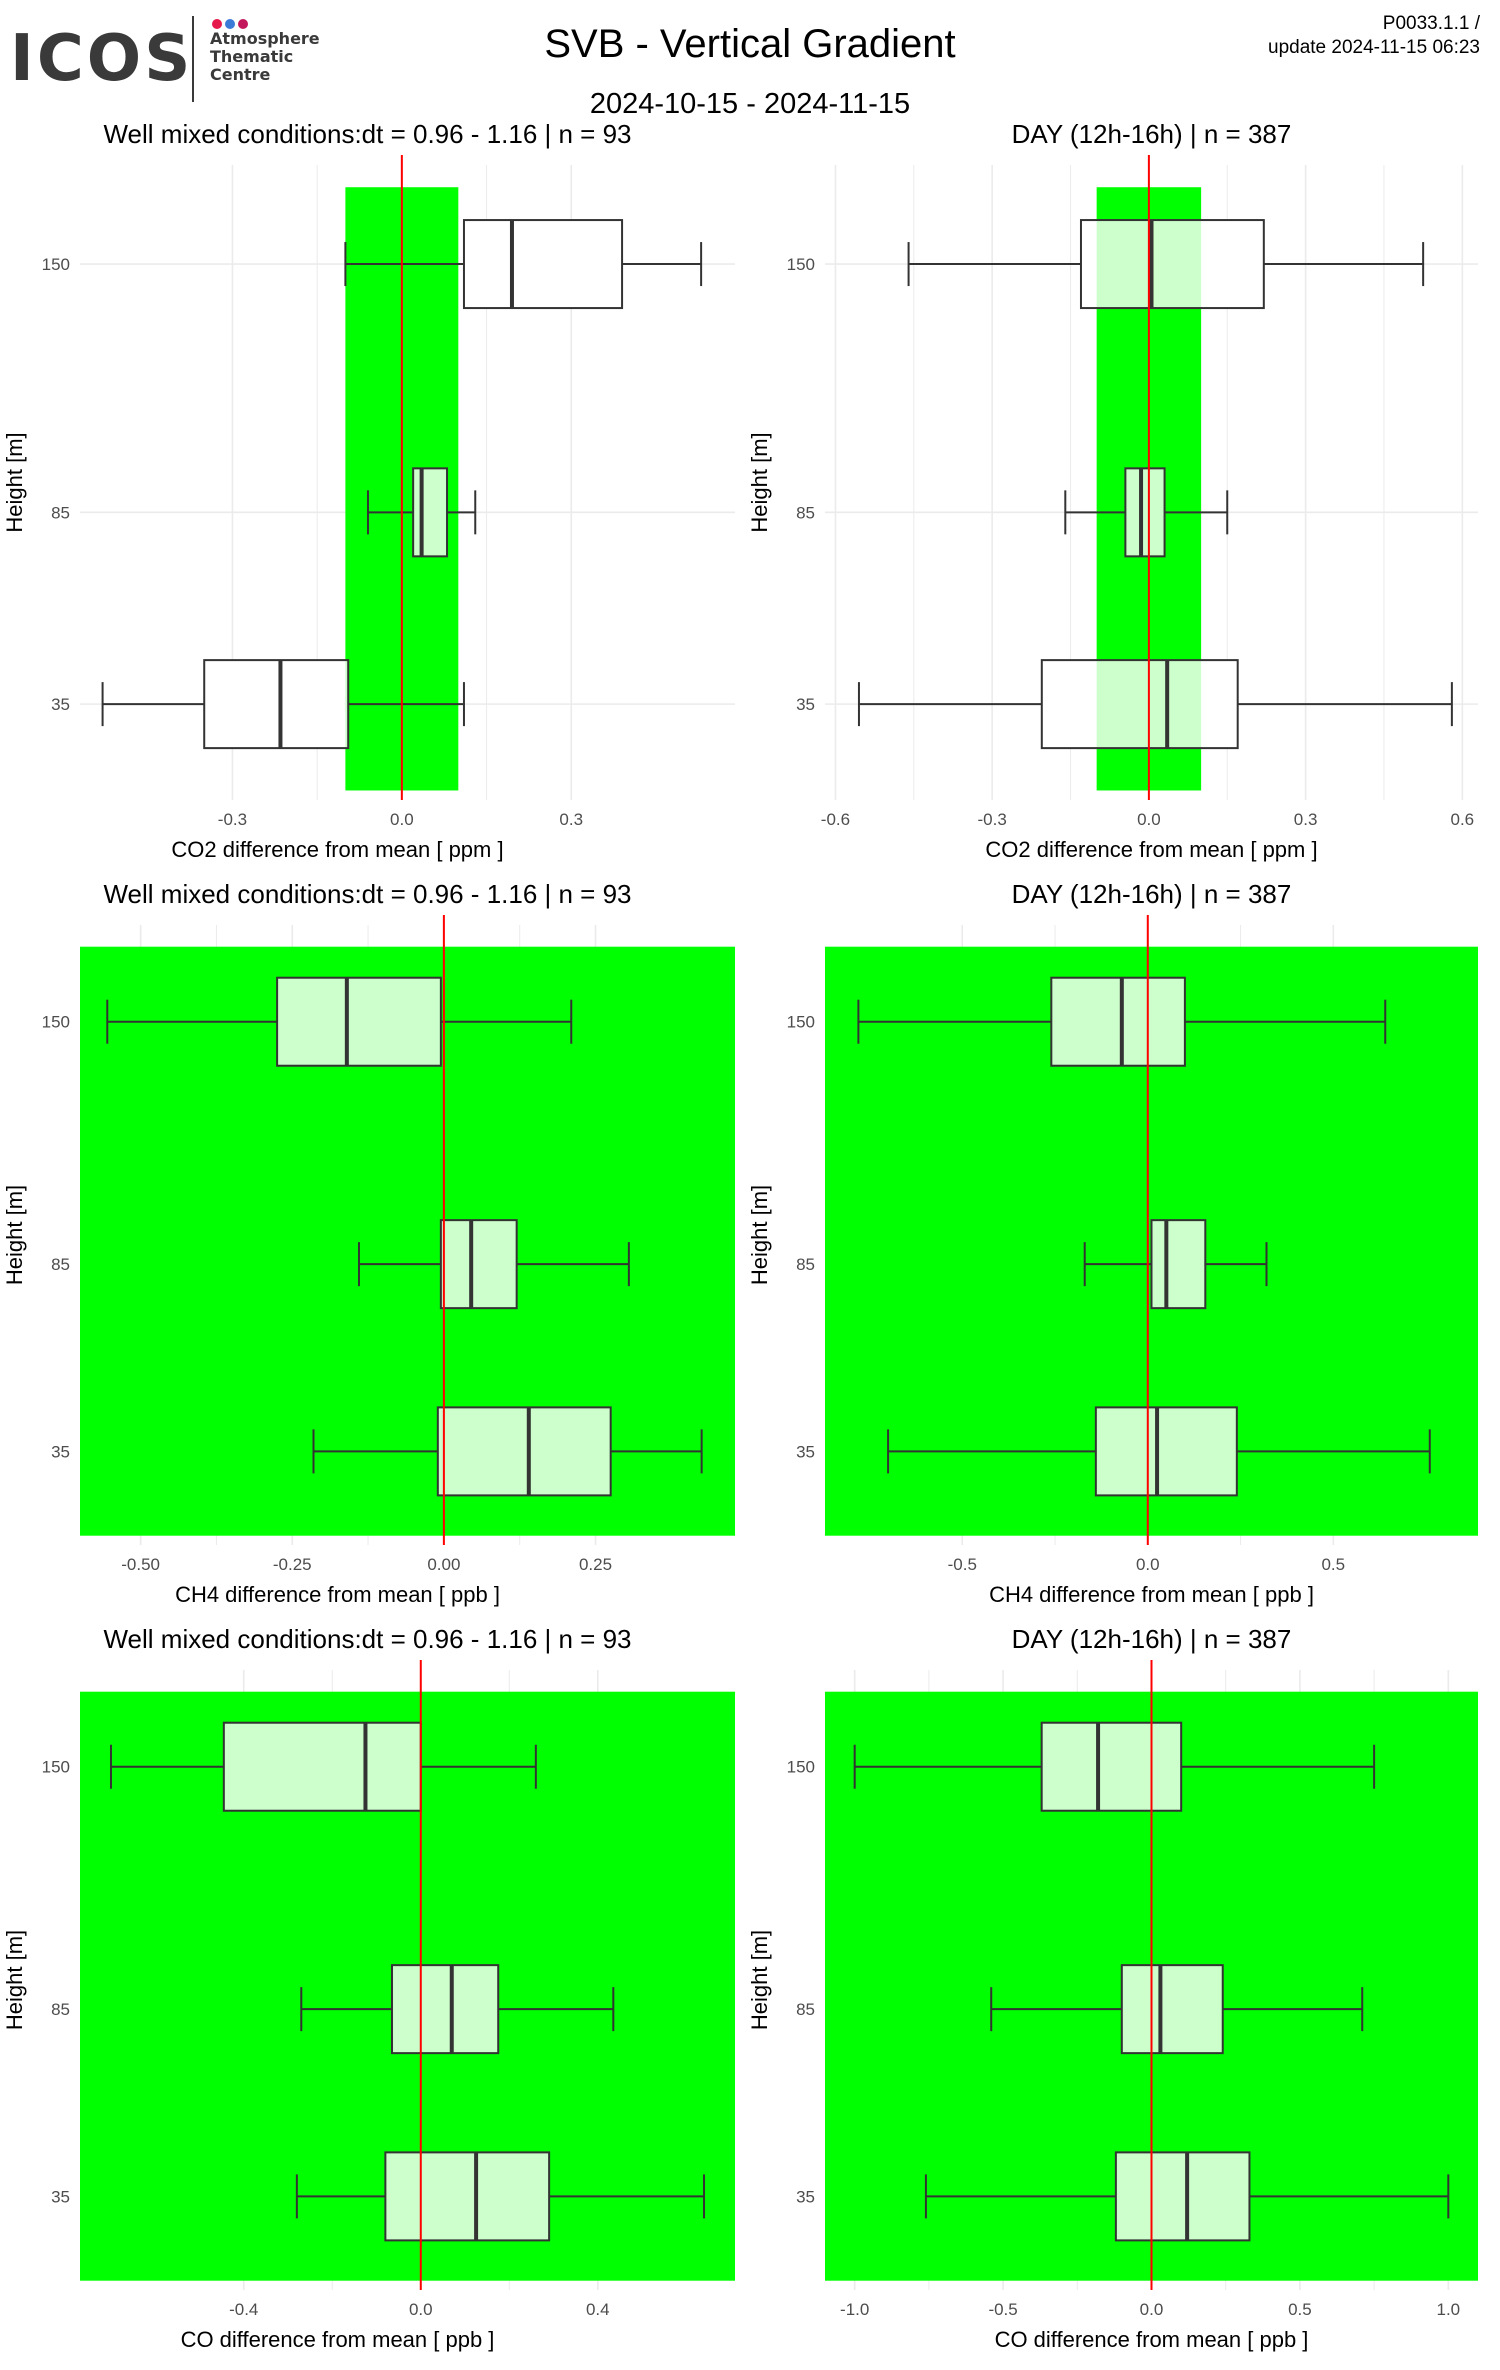  Describe the element at coordinates (443, 1564) in the screenshot. I see `x-tick-label: 0.00` at that location.